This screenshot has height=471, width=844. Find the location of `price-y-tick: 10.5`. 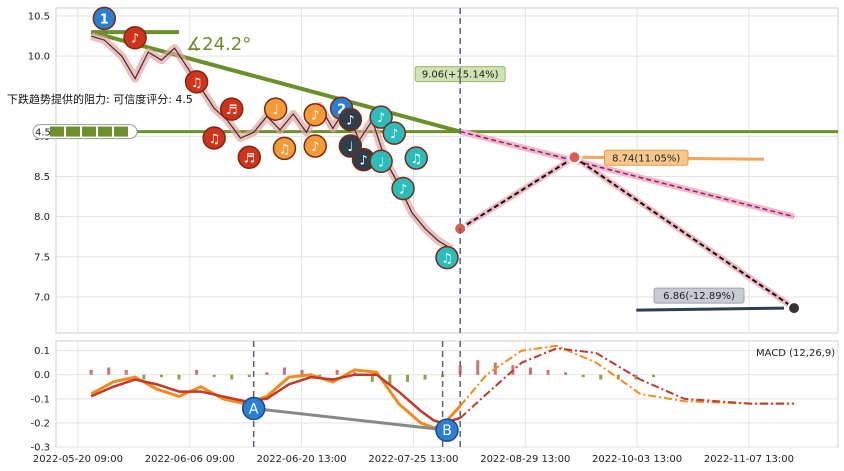

price-y-tick: 10.5 is located at coordinates (39, 17).